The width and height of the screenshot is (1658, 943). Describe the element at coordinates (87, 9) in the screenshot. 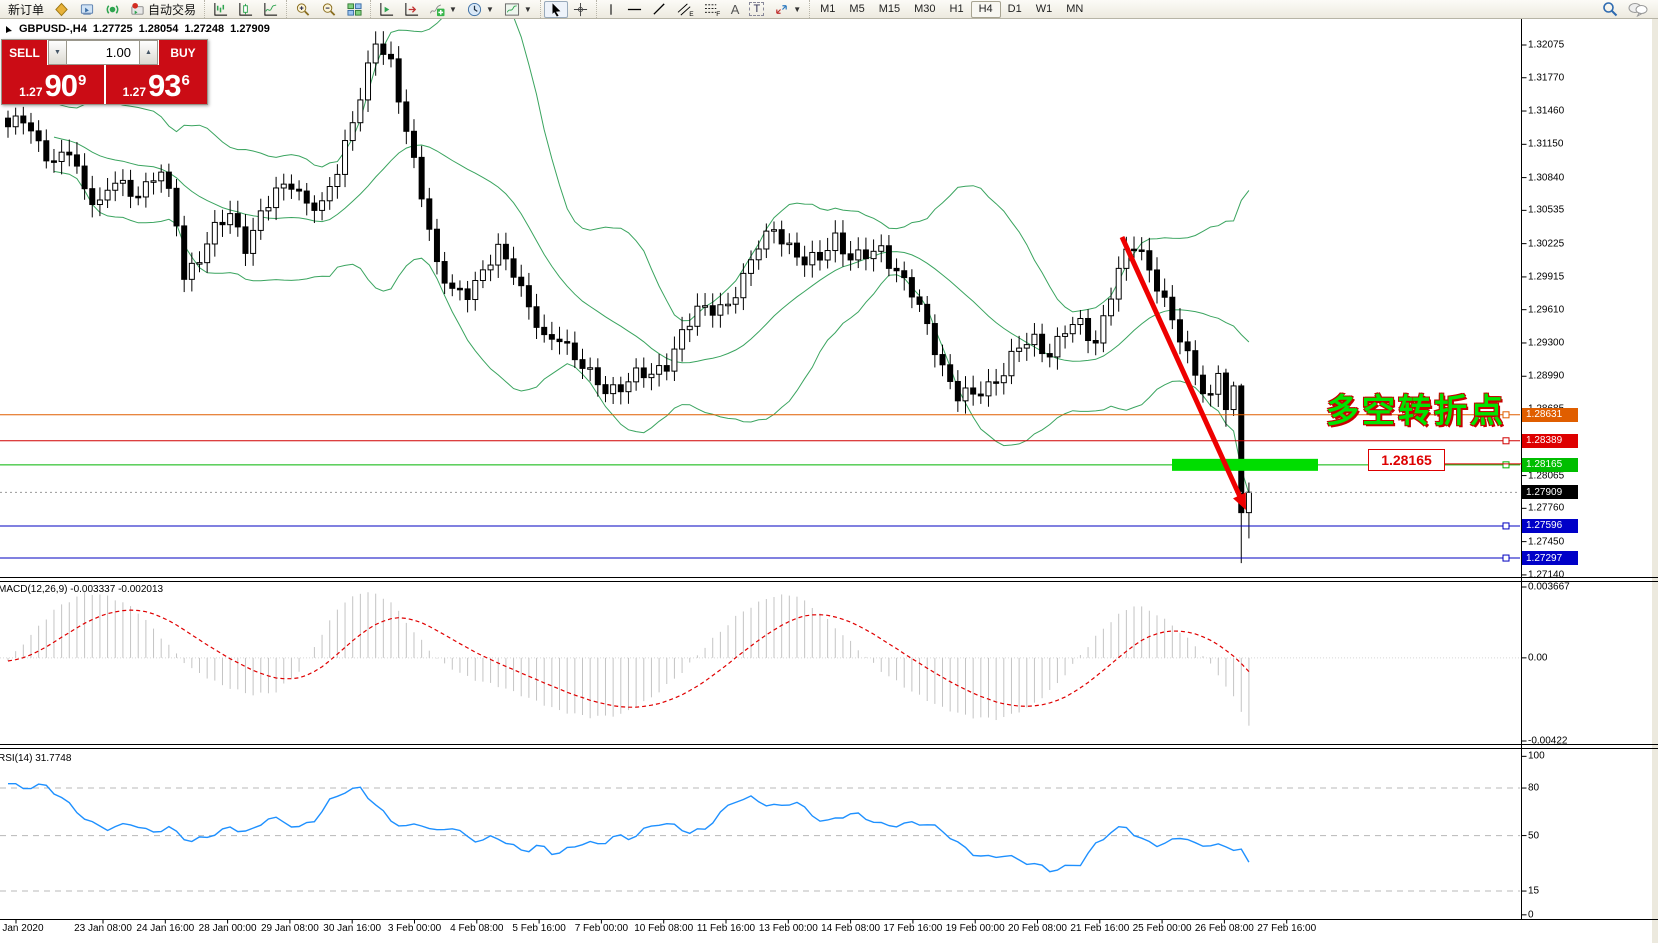

I see `terminal-icon` at that location.